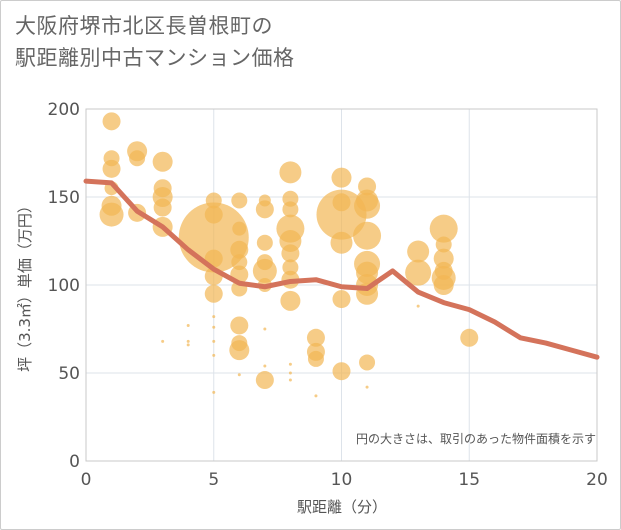  I want to click on x-tick-label: 0, so click(86, 480).